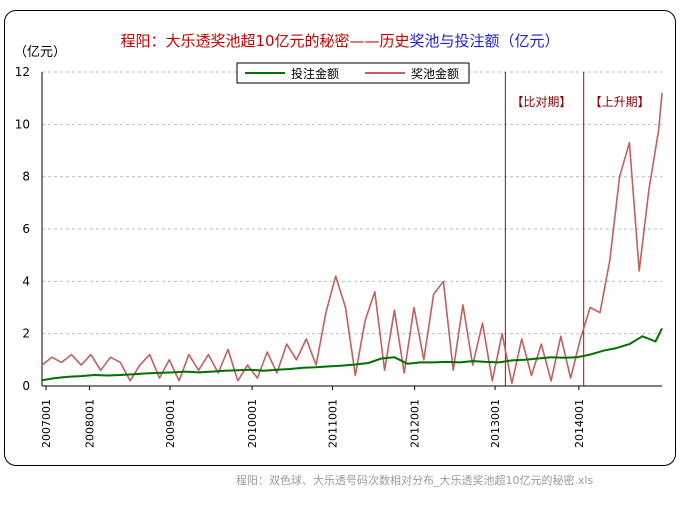 The image size is (680, 506). I want to click on y-axis-label: （亿元）, so click(40, 52).